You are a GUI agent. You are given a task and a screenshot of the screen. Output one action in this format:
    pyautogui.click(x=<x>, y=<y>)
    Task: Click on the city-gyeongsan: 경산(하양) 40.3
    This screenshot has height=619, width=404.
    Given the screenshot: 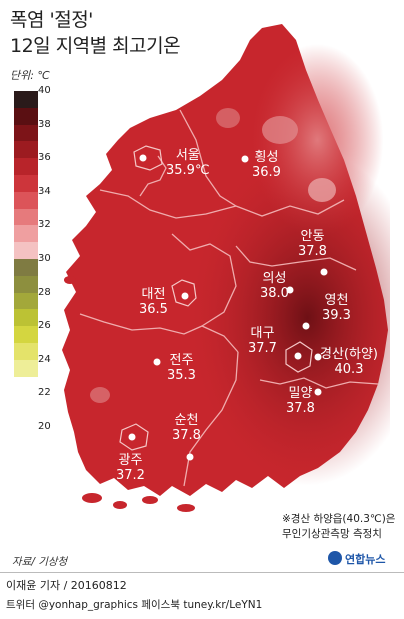 What is the action you would take?
    pyautogui.click(x=349, y=362)
    